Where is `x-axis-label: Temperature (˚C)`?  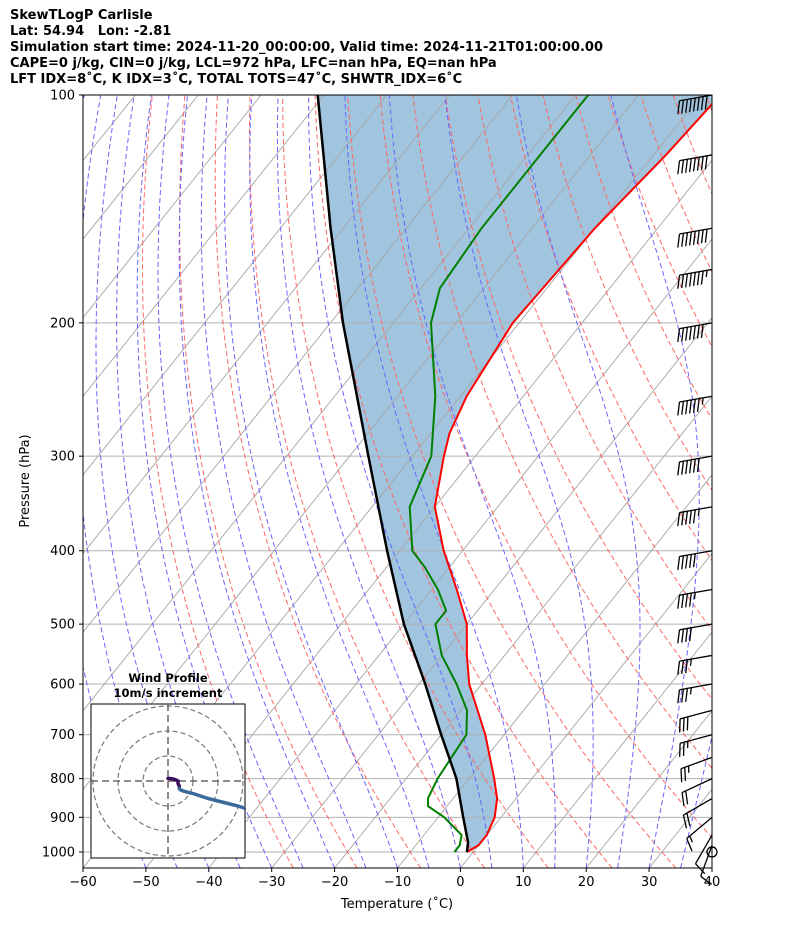 x-axis-label: Temperature (˚C) is located at coordinates (396, 904).